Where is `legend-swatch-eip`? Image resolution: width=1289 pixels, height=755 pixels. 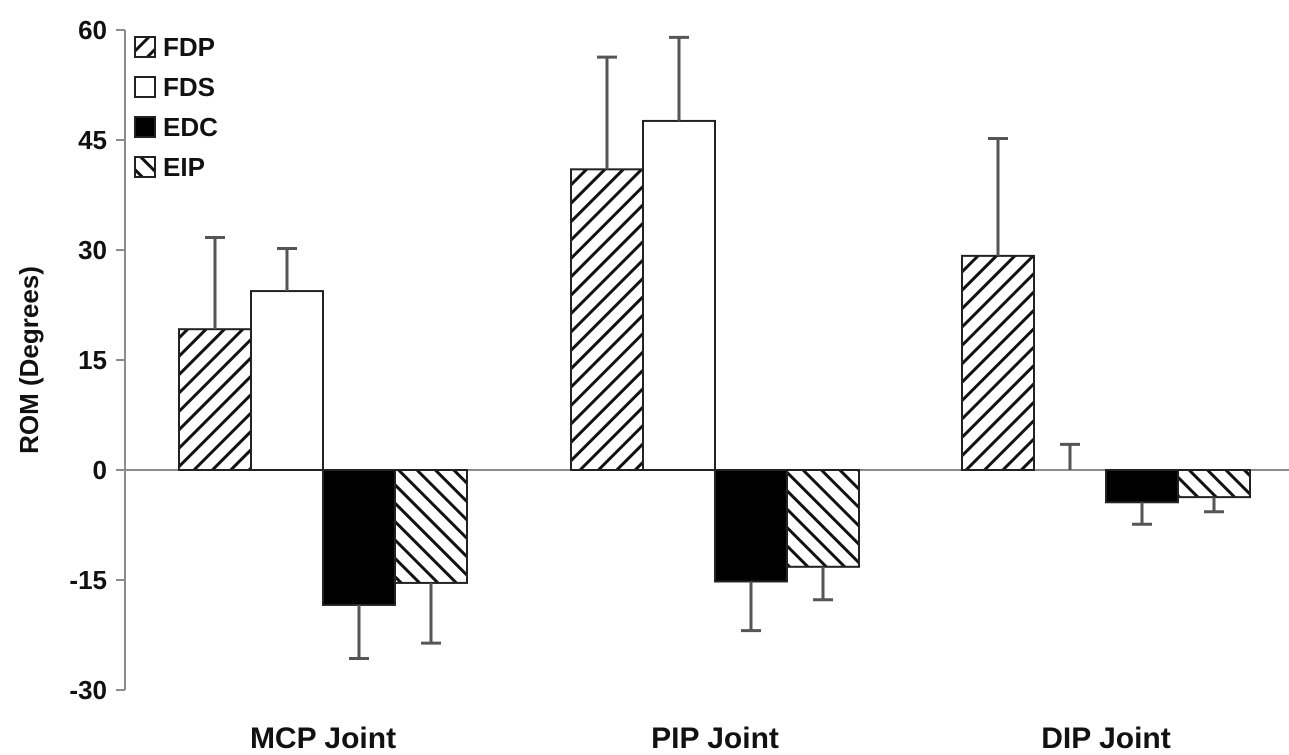 legend-swatch-eip is located at coordinates (145, 167).